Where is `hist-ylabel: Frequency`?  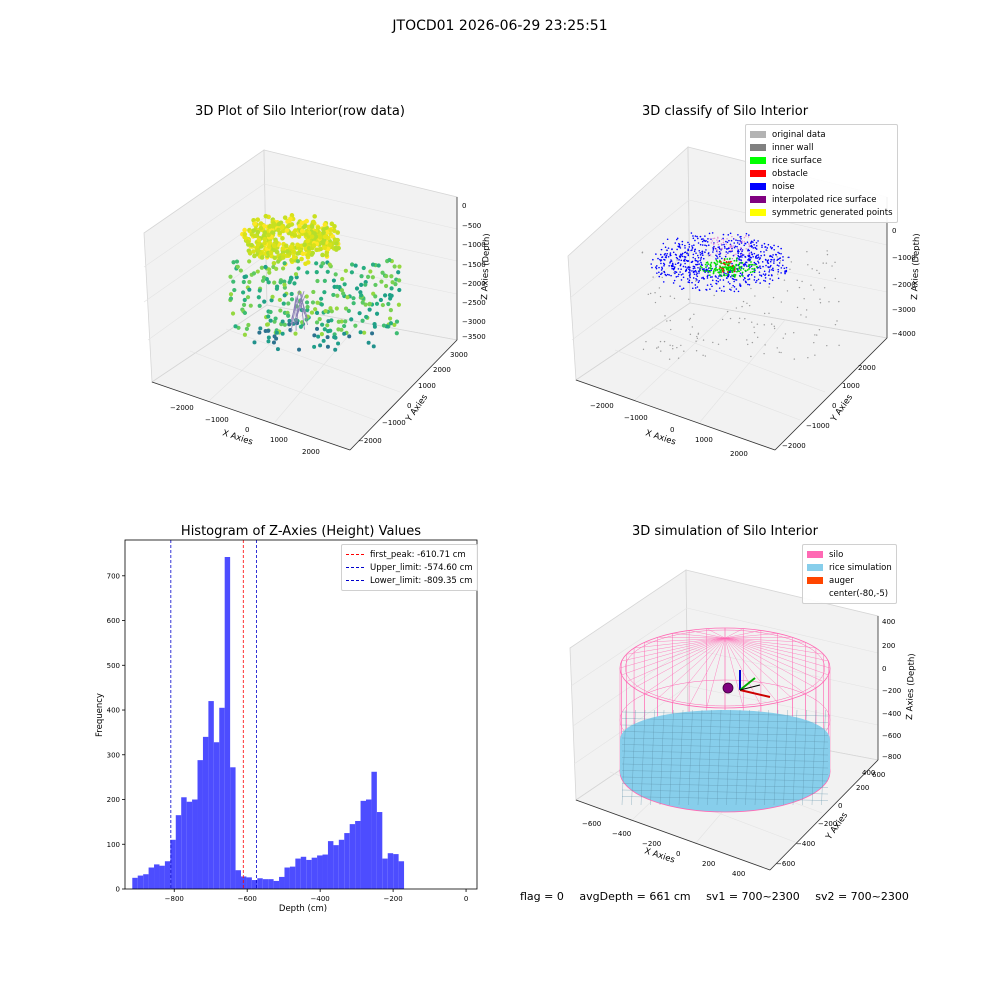
hist-ylabel: Frequency is located at coordinates (100, 715).